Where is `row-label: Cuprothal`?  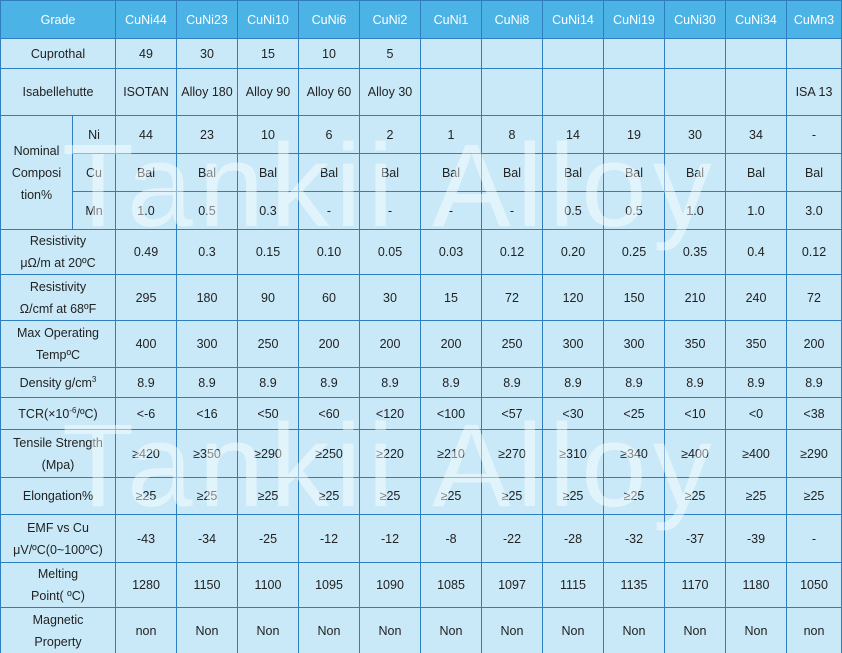
row-label: Cuprothal is located at coordinates (58, 53).